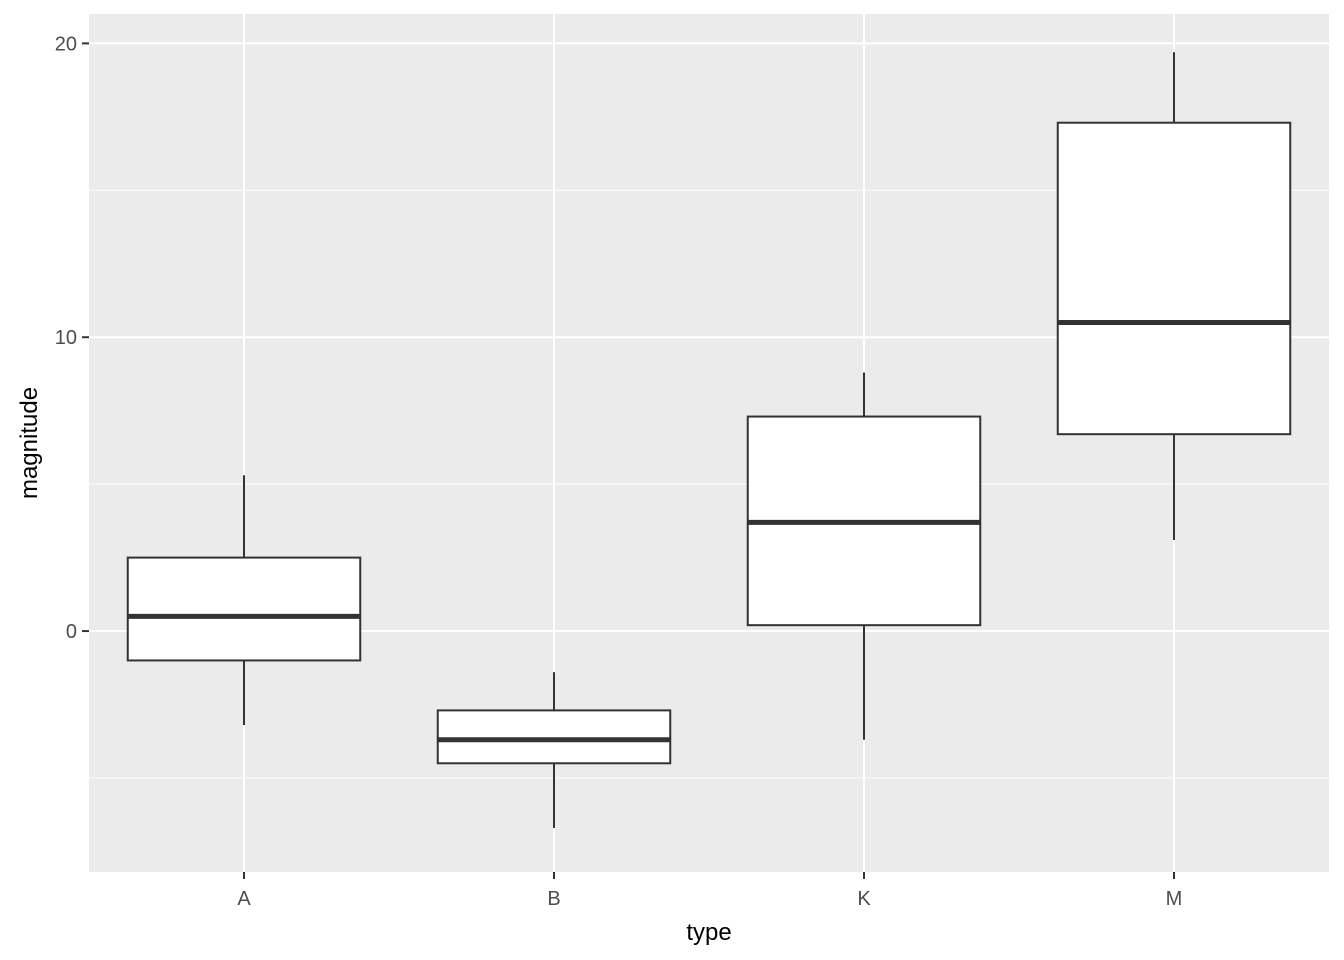 The height and width of the screenshot is (960, 1344). I want to click on x-tick-label: B, so click(553, 899).